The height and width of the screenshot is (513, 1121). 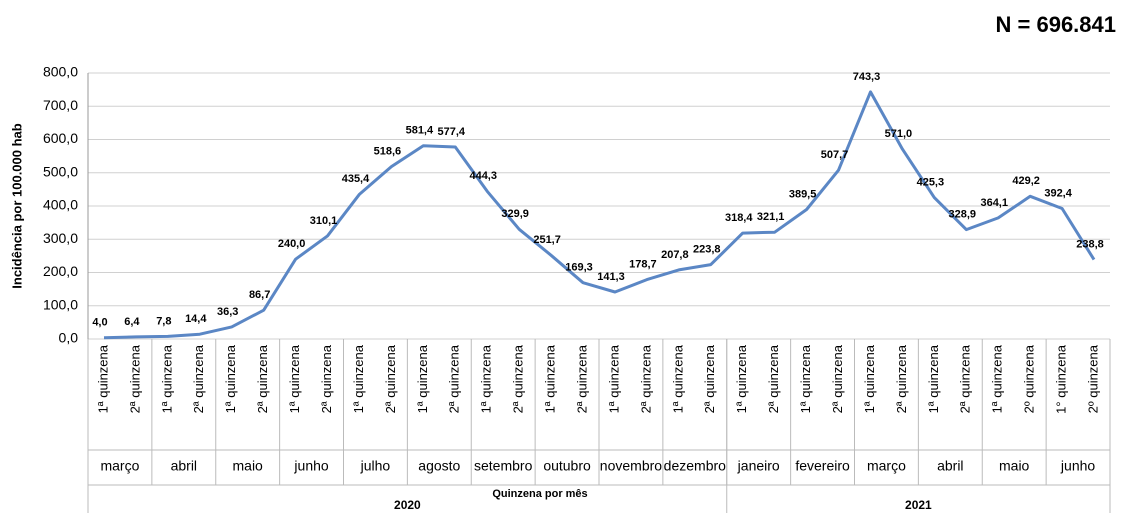 What do you see at coordinates (899, 134) in the screenshot?
I see `data-label: 571,0` at bounding box center [899, 134].